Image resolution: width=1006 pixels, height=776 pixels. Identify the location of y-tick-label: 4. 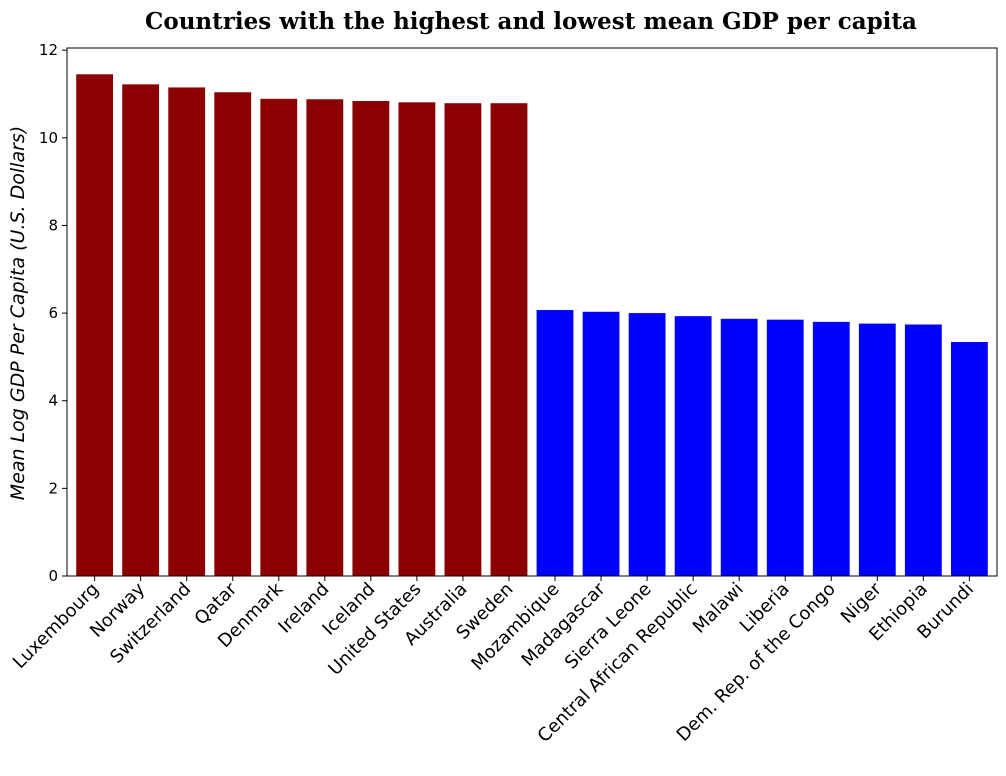
(53, 401).